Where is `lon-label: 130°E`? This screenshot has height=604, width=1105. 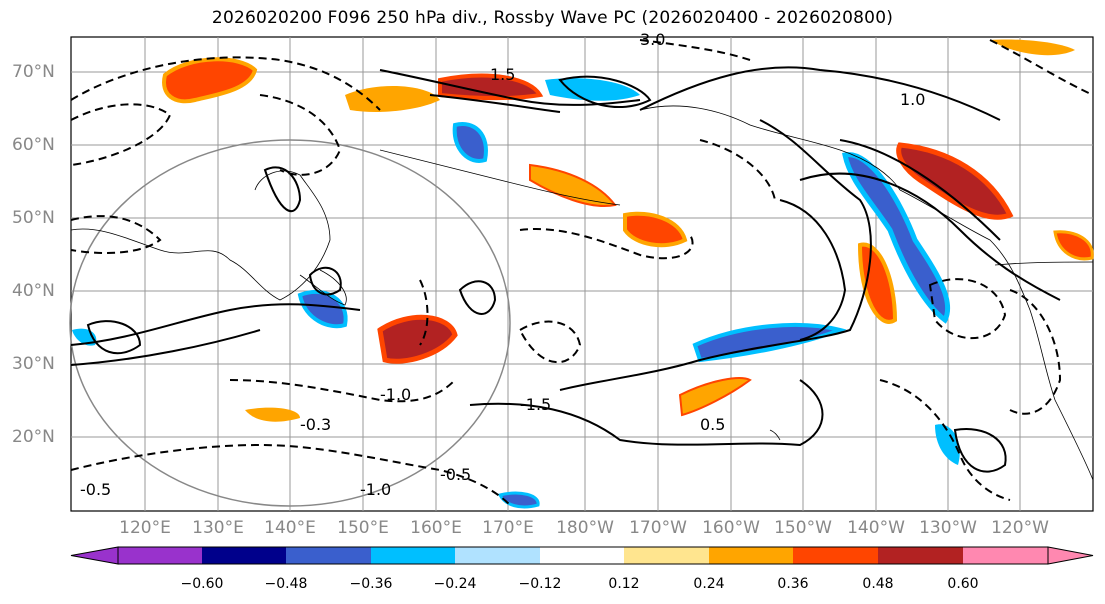 lon-label: 130°E is located at coordinates (218, 528).